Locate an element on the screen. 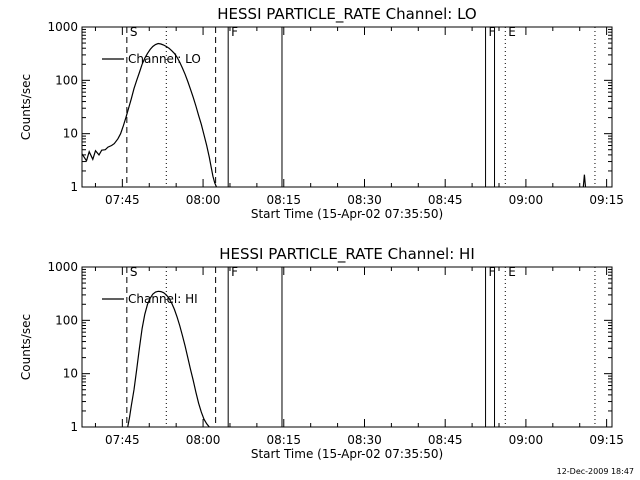 Image resolution: width=640 pixels, height=480 pixels. chart-title: HESSI PARTICLE_RATE Channel: HI is located at coordinates (347, 254).